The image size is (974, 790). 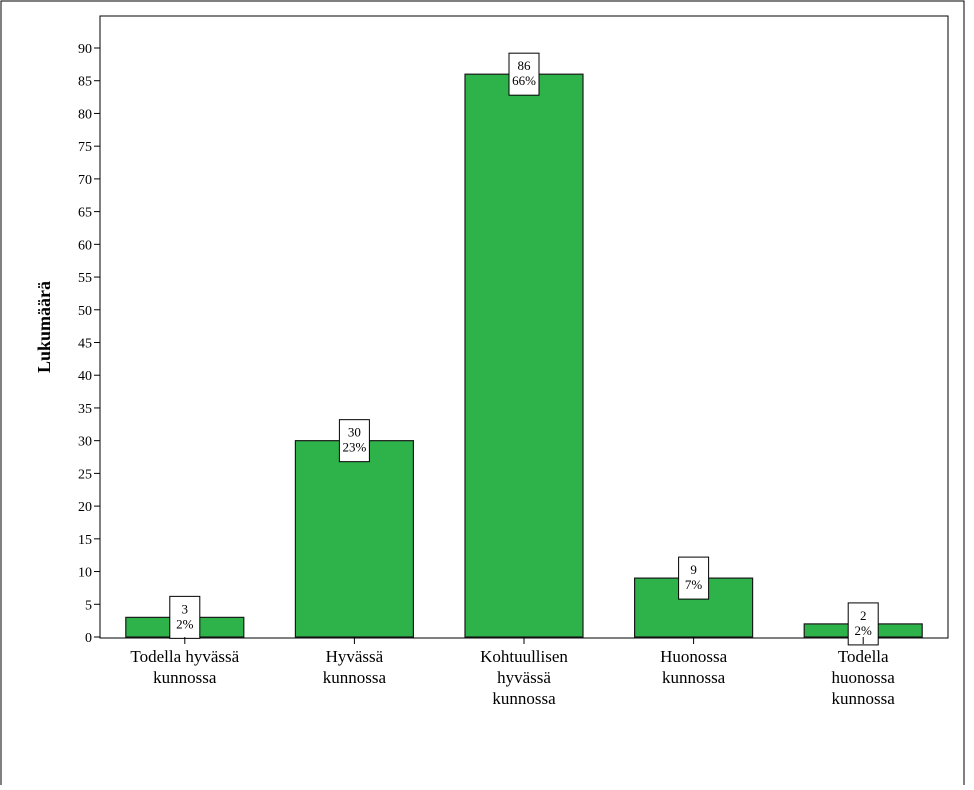 What do you see at coordinates (85, 540) in the screenshot?
I see `y-tick-label: 15` at bounding box center [85, 540].